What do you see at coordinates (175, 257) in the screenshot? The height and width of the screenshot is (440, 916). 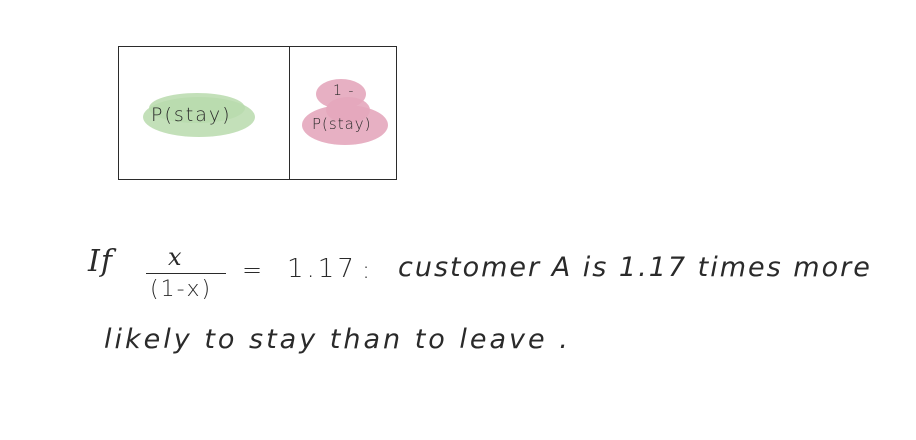 I see `fraction-numerator: x` at bounding box center [175, 257].